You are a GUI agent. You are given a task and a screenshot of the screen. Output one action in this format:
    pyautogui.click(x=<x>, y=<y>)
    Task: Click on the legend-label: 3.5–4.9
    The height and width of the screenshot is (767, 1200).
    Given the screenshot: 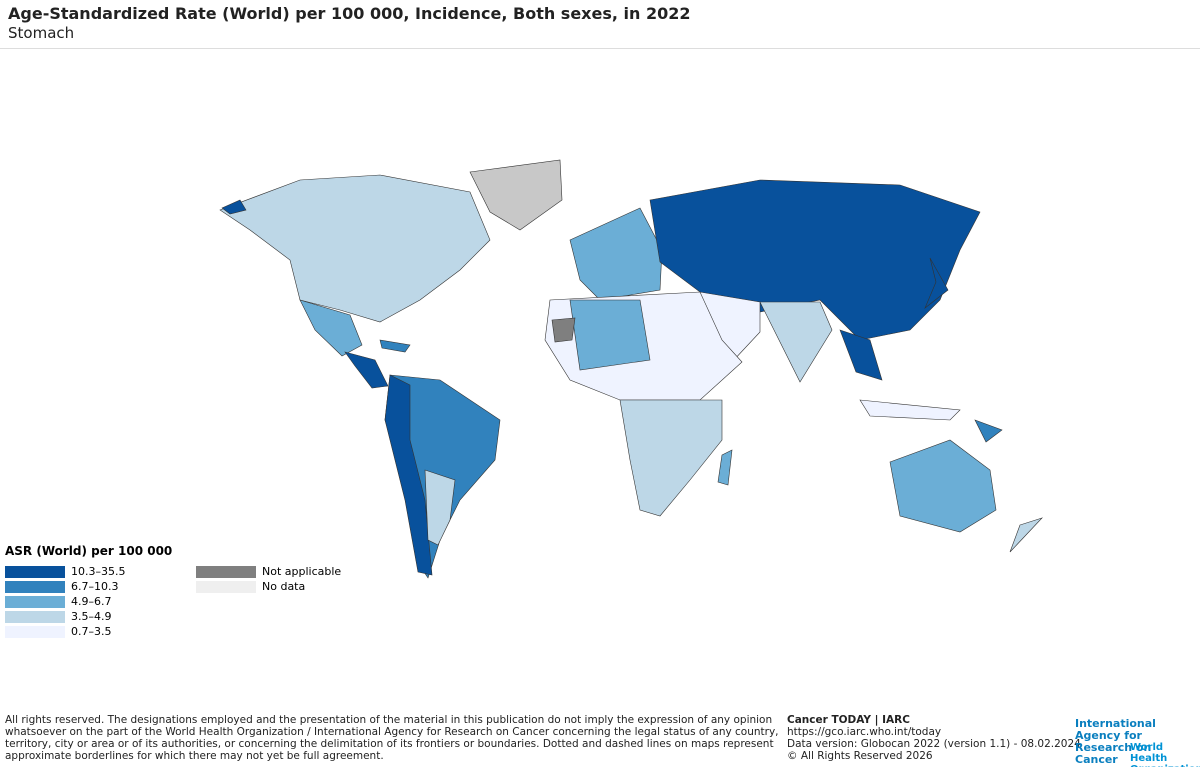 What is the action you would take?
    pyautogui.click(x=91, y=616)
    